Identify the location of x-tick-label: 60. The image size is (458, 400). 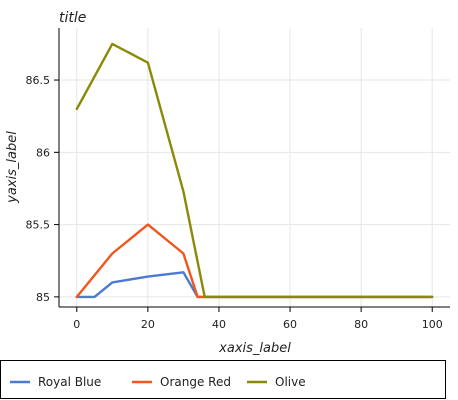
(290, 324).